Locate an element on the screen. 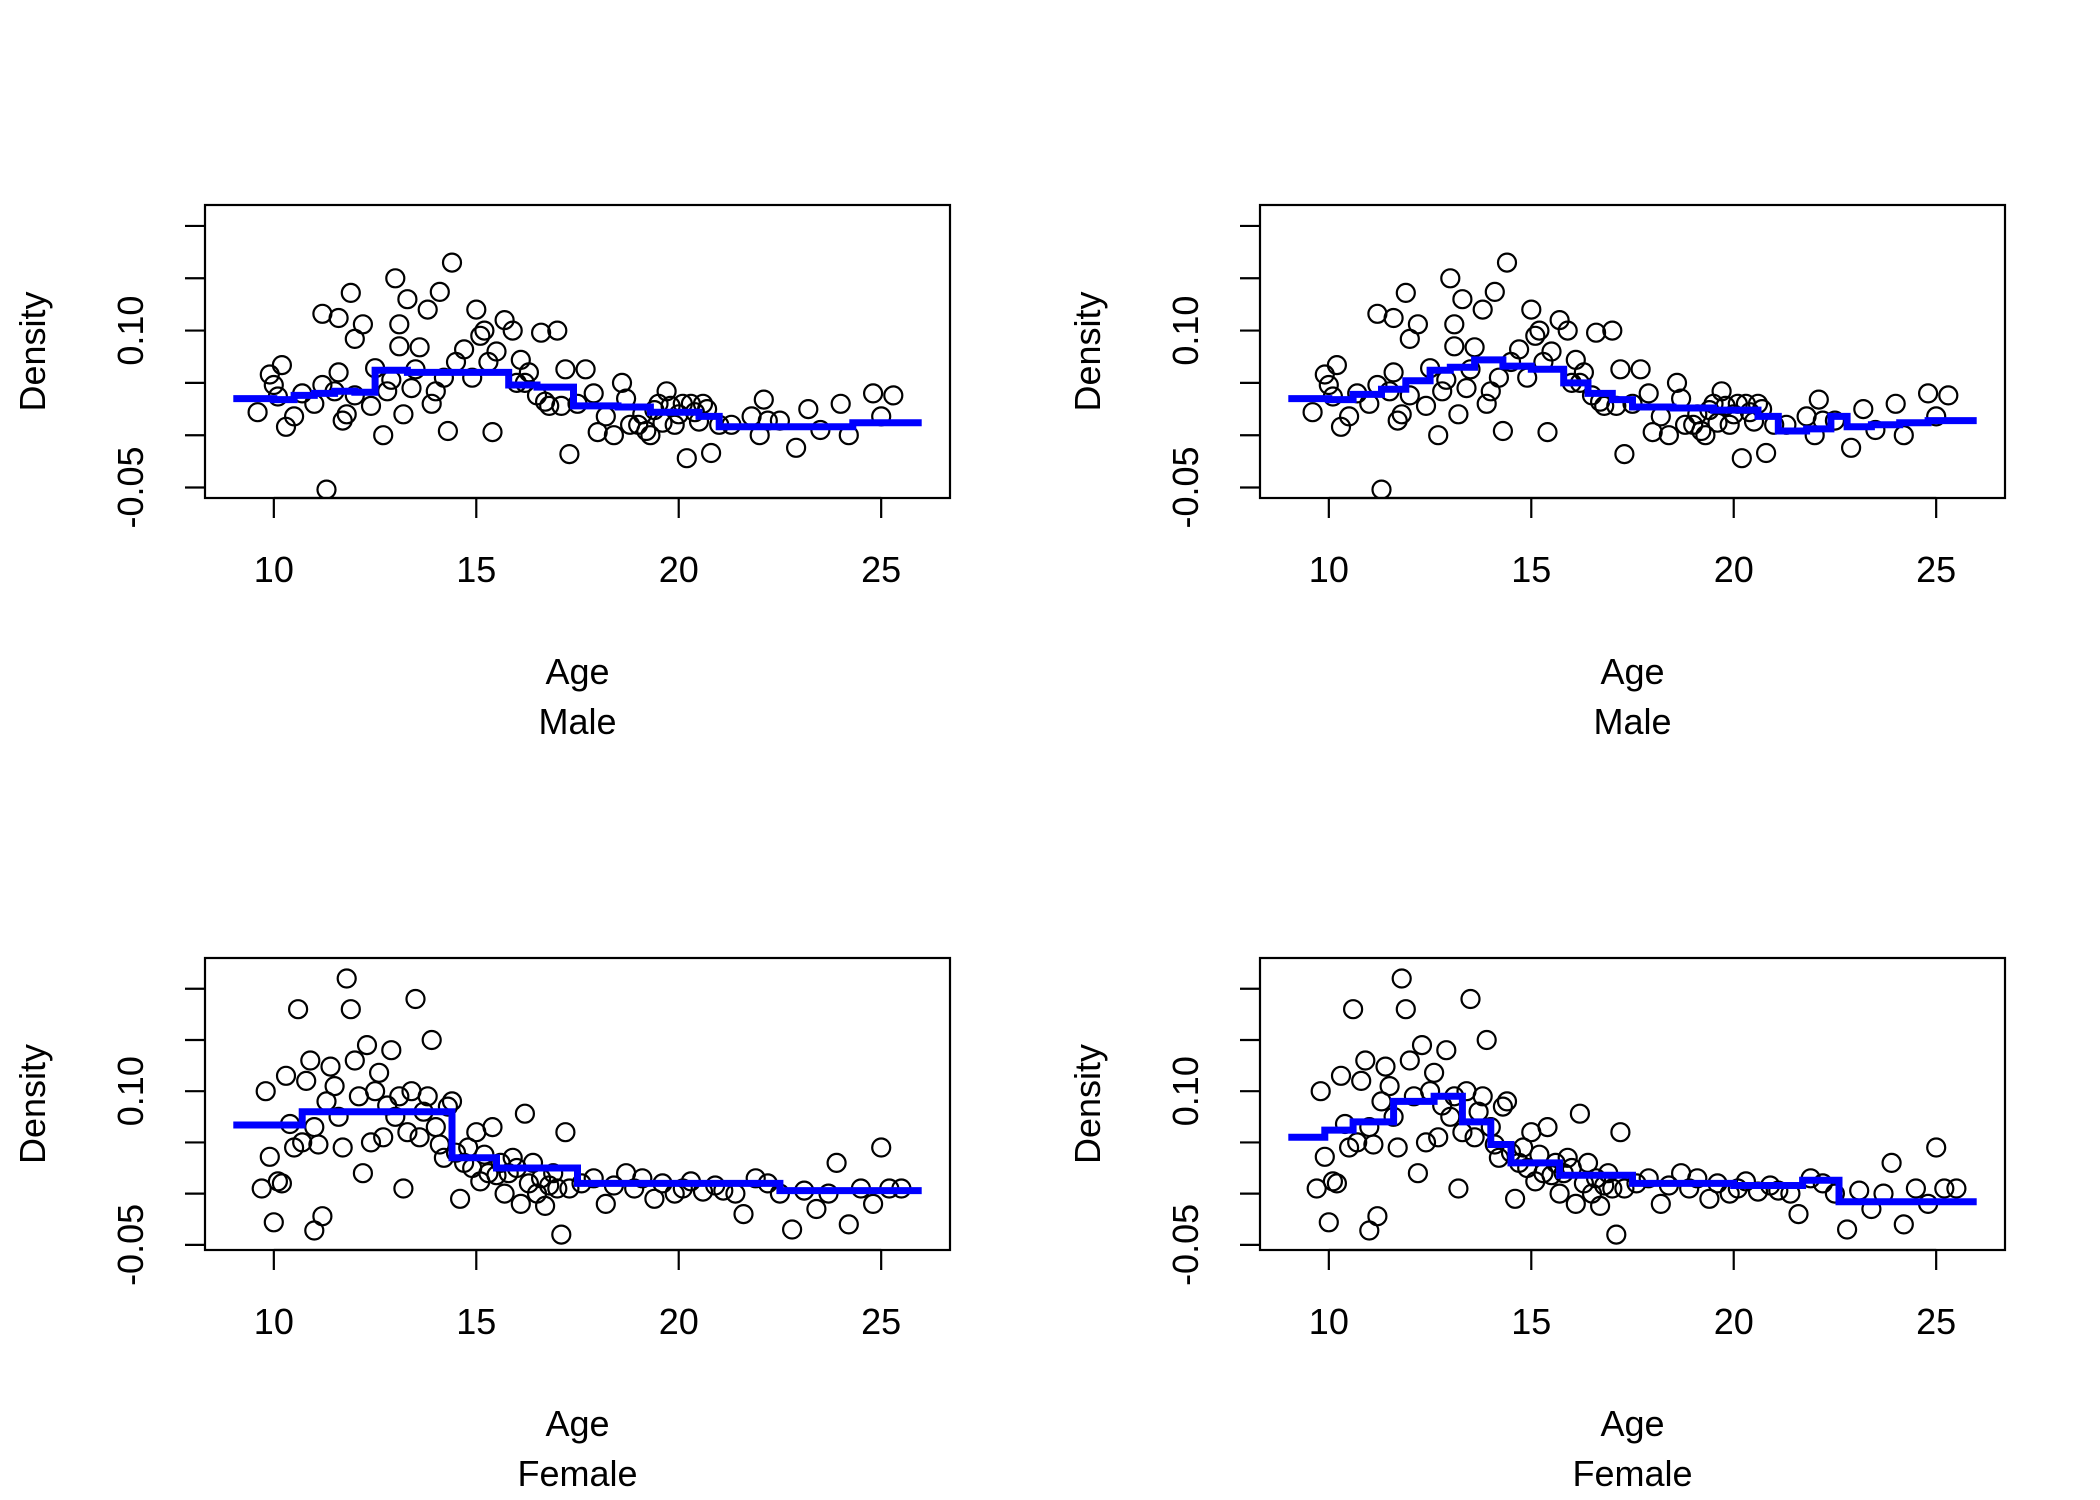 This screenshot has width=2100, height=1500. top-left-x-axis-label: Age is located at coordinates (577, 671).